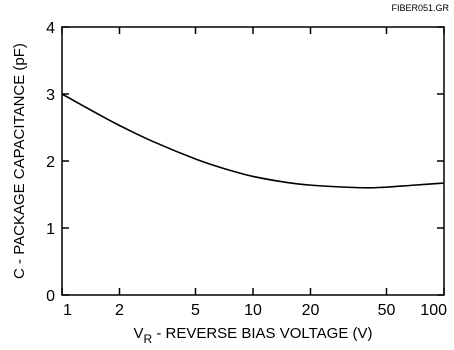 Image resolution: width=454 pixels, height=350 pixels. Describe the element at coordinates (148, 339) in the screenshot. I see `x-axis-title-subscript: R` at that location.